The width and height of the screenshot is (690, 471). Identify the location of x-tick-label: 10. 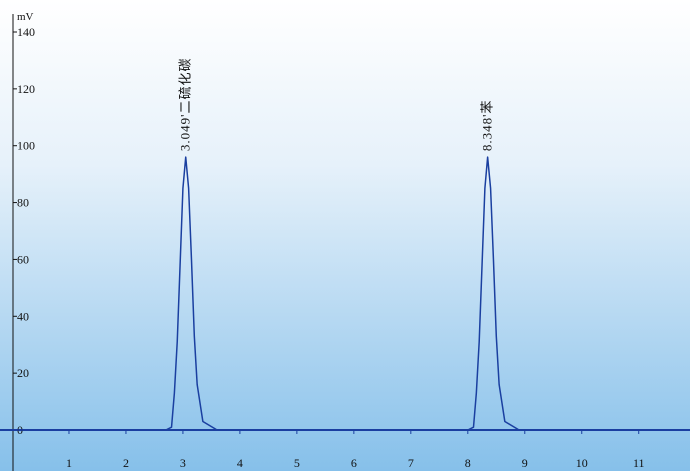
(582, 463).